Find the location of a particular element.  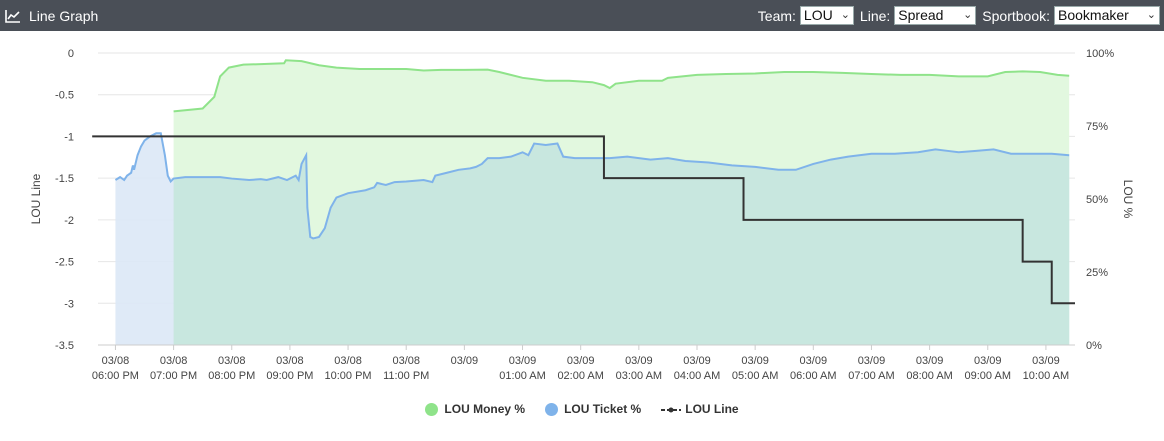

legend-ticket-marker is located at coordinates (552, 409).